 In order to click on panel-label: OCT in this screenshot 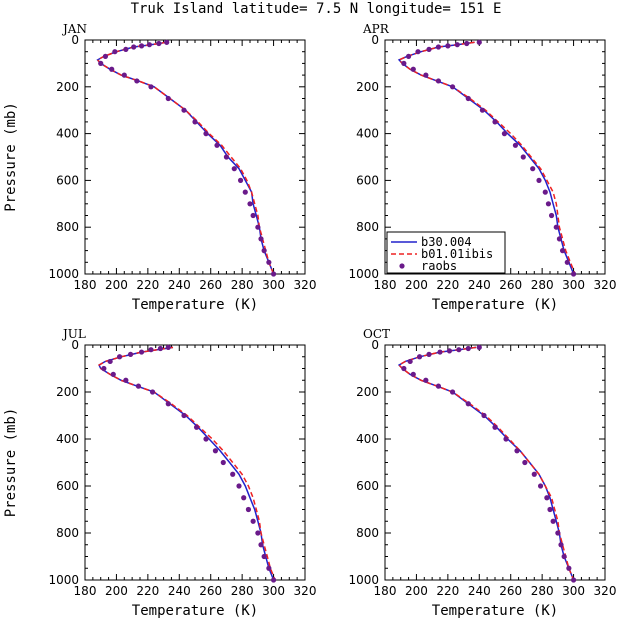, I will do `click(376, 334)`.